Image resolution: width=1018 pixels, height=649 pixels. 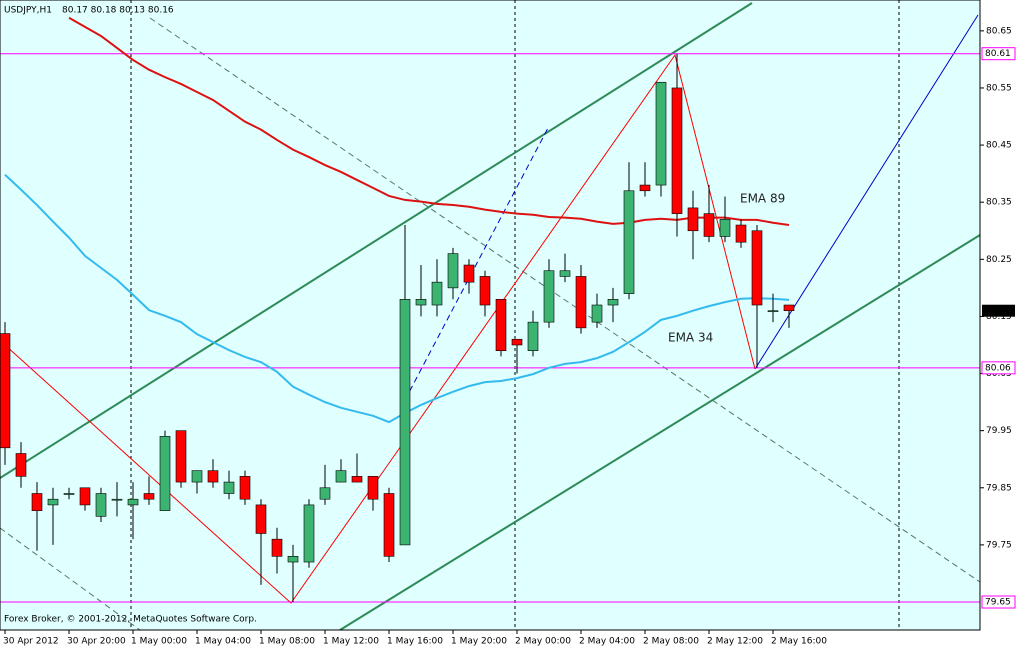 I want to click on x-tick-label: 1 May 08:00, so click(x=287, y=642).